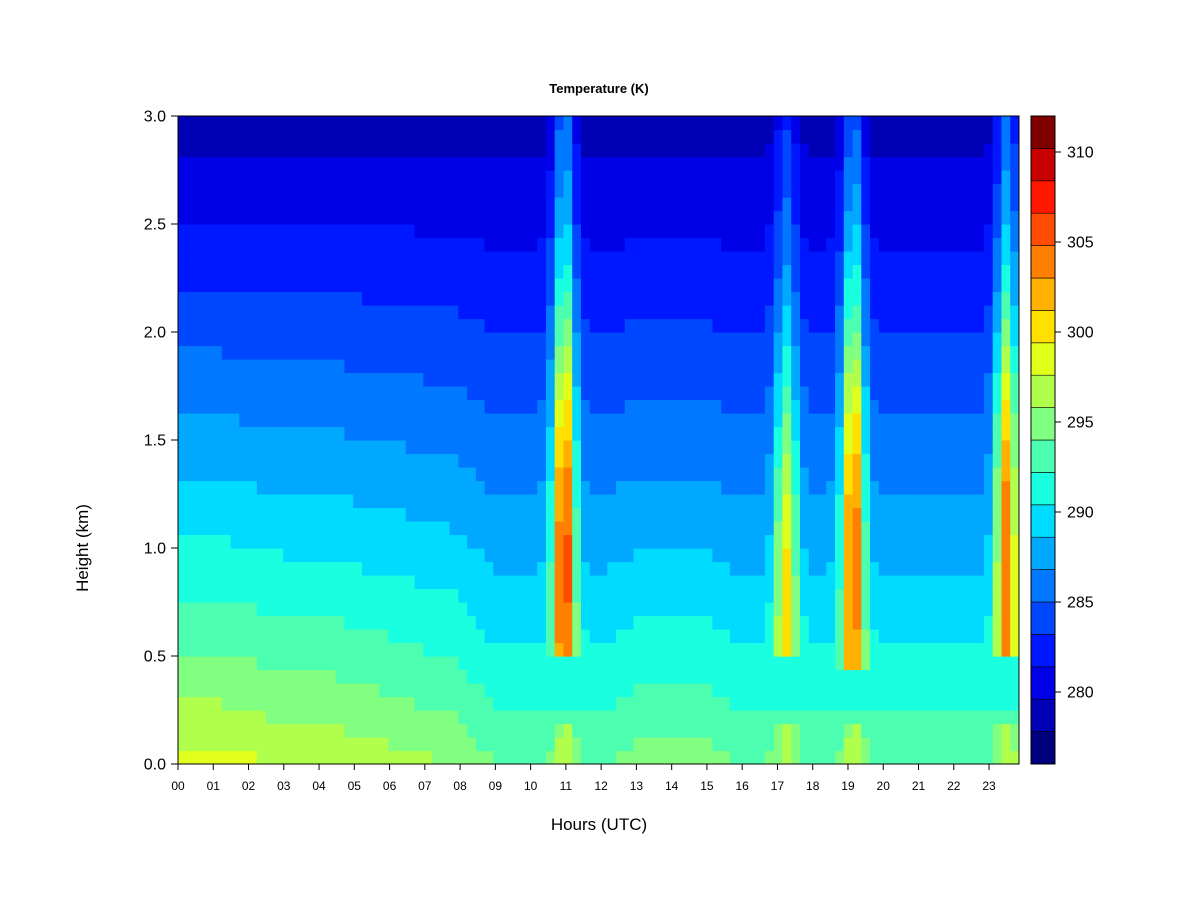  I want to click on colorbar-swatch, so click(1043, 715).